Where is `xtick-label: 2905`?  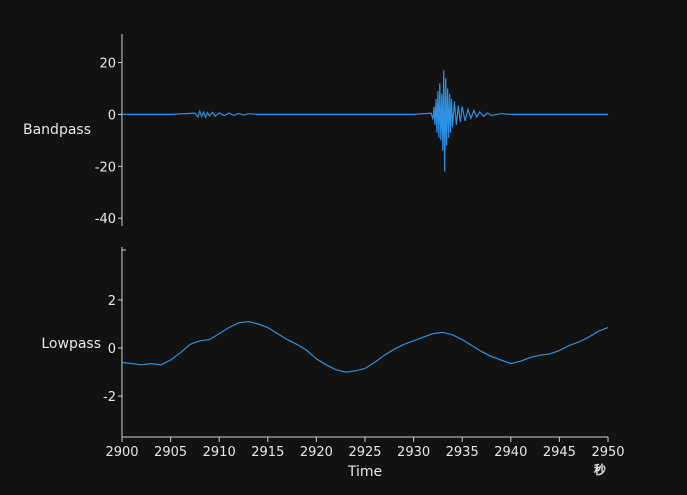
xtick-label: 2905 is located at coordinates (170, 452).